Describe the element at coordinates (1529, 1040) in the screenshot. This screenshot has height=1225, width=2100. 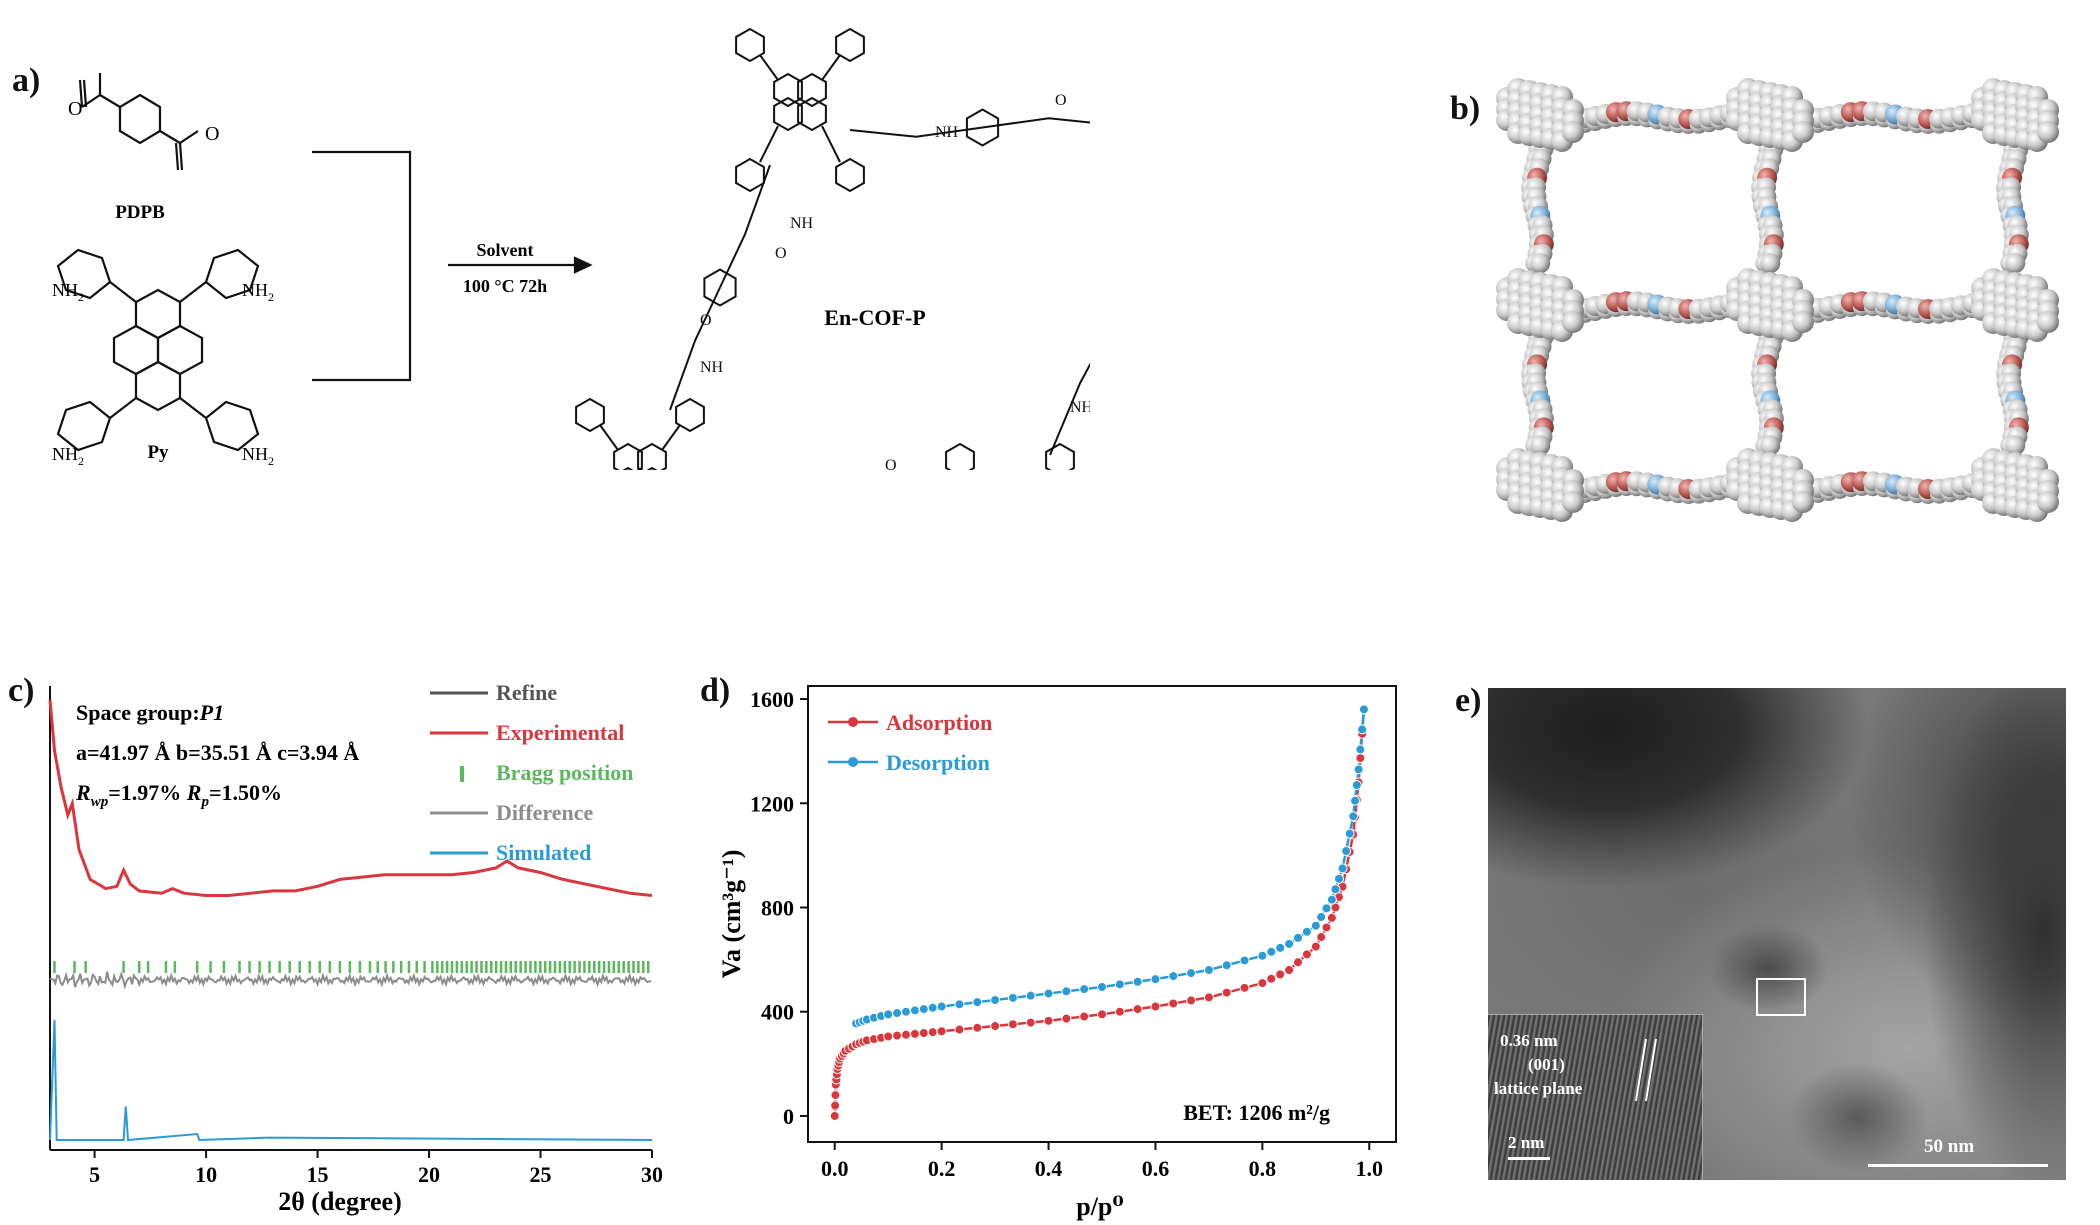
I see `inset-spacing: 0.36 nm` at that location.